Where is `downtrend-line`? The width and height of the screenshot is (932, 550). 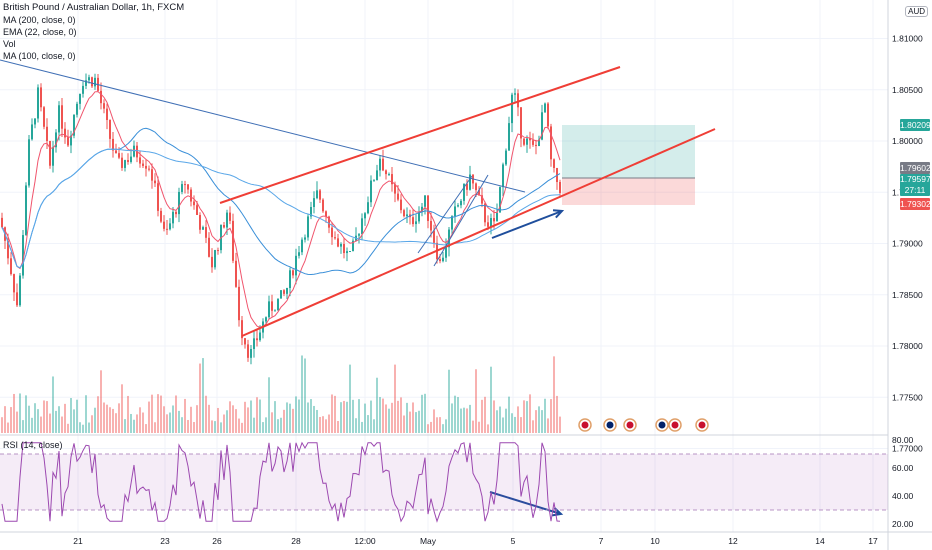
downtrend-line is located at coordinates (263, 126).